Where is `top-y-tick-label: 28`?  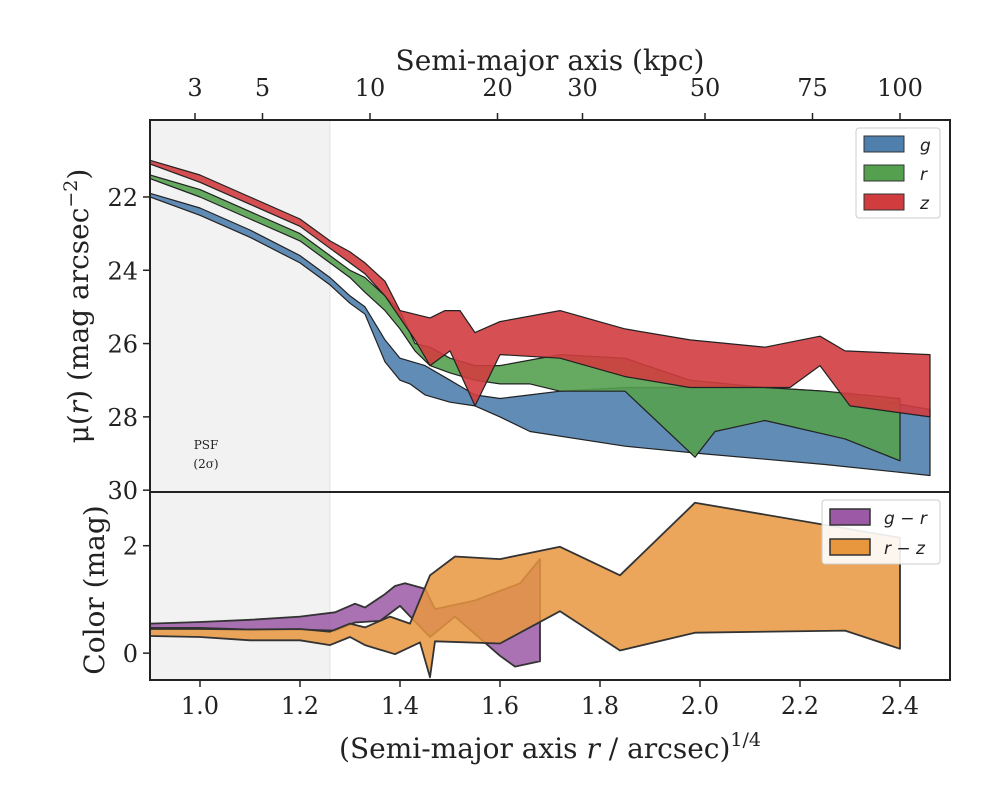 top-y-tick-label: 28 is located at coordinates (122, 418).